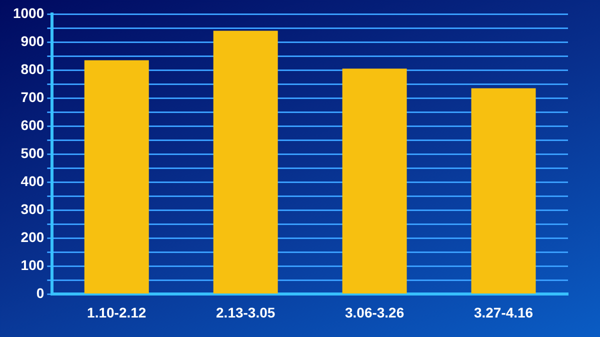 Image resolution: width=600 pixels, height=337 pixels. What do you see at coordinates (32, 124) in the screenshot?
I see `y-tick-label: 600` at bounding box center [32, 124].